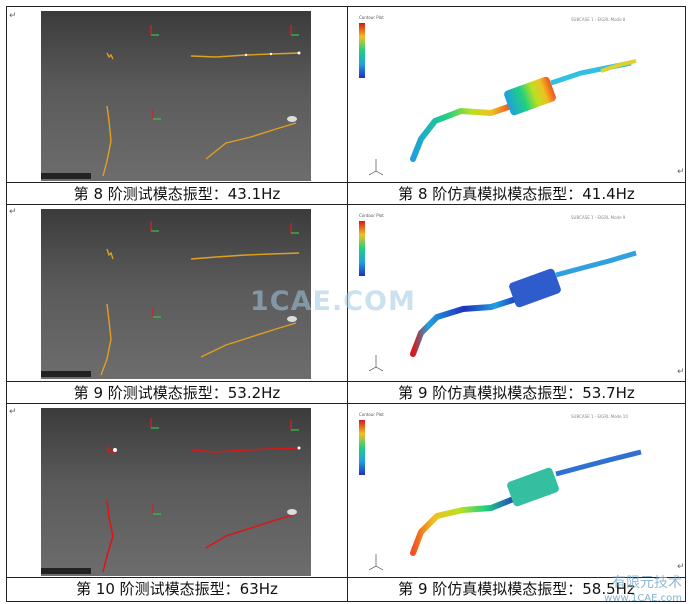 The height and width of the screenshot is (604, 690). Describe the element at coordinates (177, 393) in the screenshot. I see `caption-test-mode-9: 第 9 阶测试模态振型：53.2Hz` at that location.